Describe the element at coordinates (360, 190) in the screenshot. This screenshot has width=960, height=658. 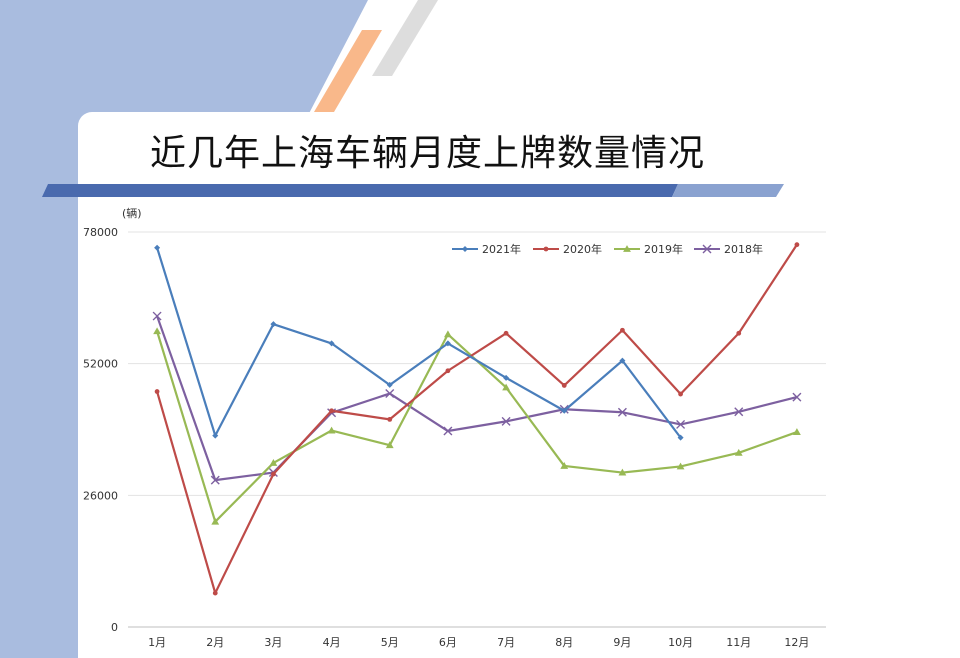
I see `title-bar-dark` at that location.